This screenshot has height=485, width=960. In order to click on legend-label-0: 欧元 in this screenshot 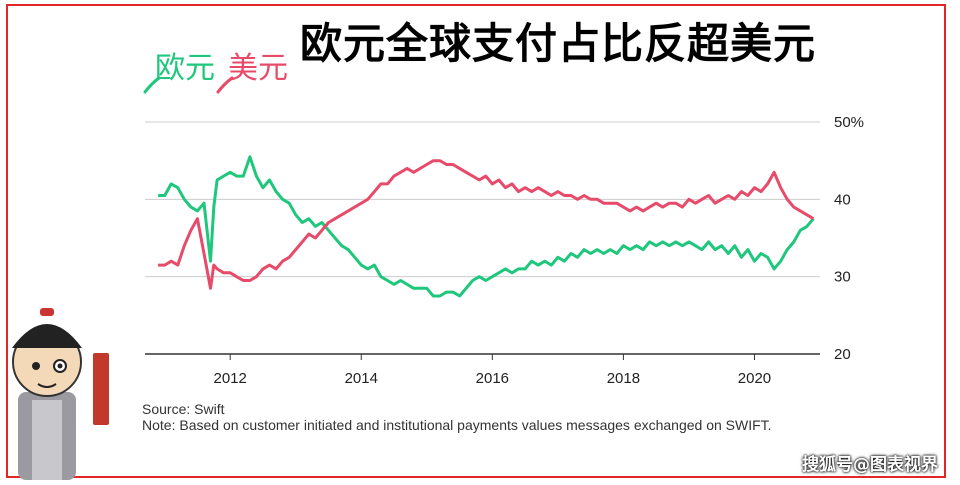, I will do `click(185, 68)`.